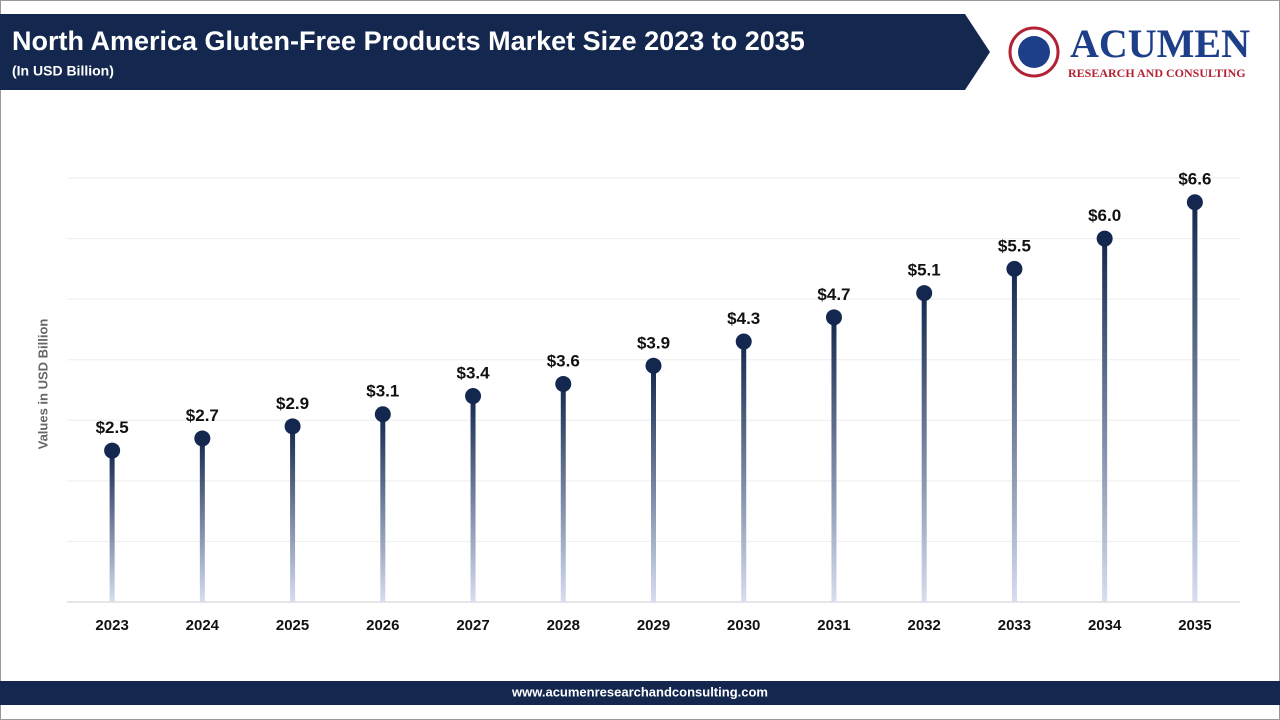 This screenshot has height=720, width=1280. Describe the element at coordinates (563, 360) in the screenshot. I see `value-label: $3.6` at that location.